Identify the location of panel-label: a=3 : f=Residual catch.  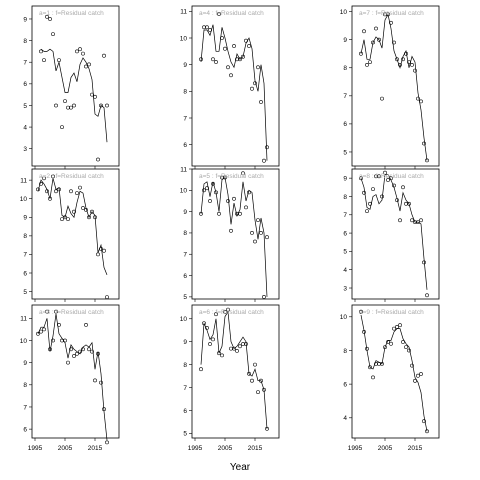
(71, 312).